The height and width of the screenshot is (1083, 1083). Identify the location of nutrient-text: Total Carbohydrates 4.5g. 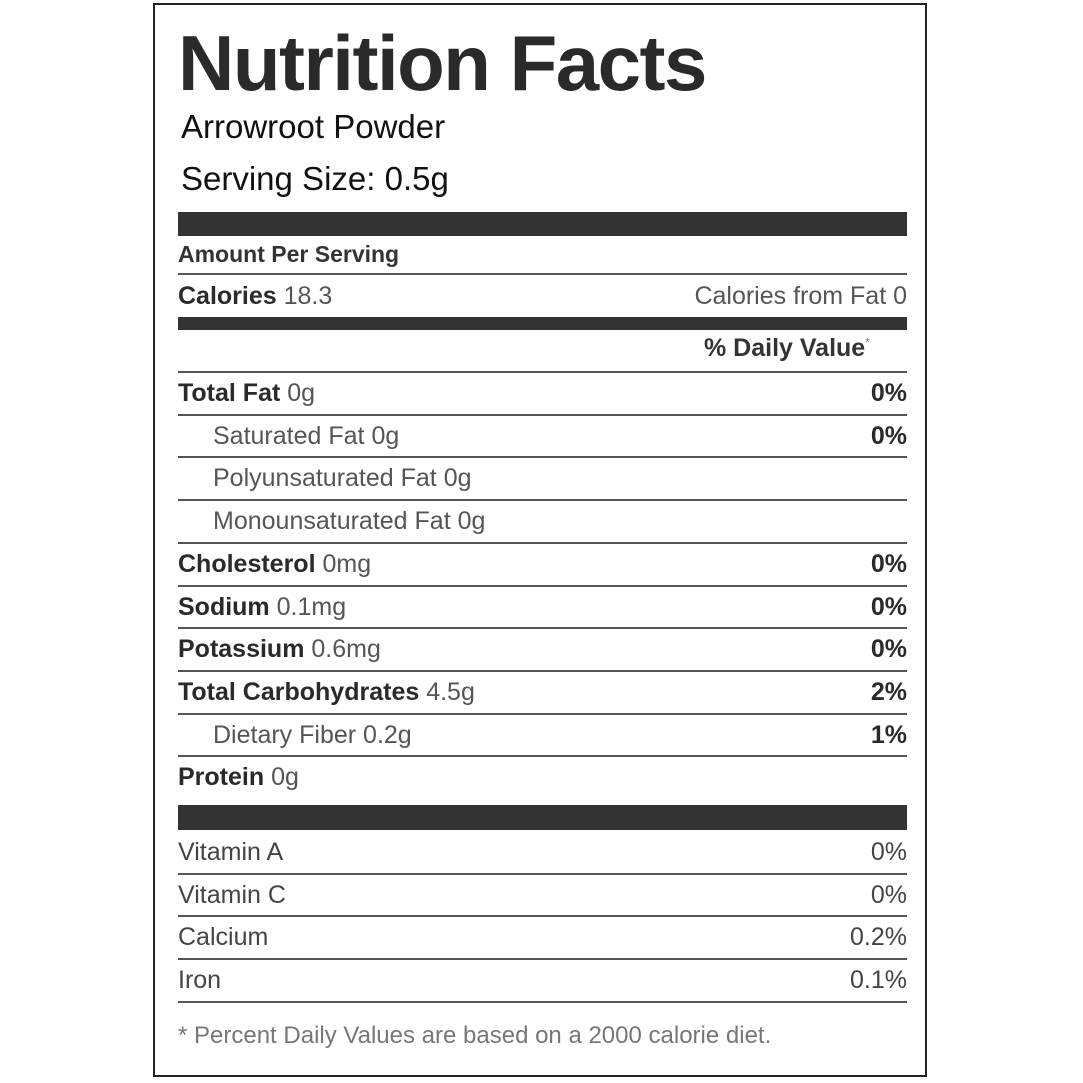
(326, 692).